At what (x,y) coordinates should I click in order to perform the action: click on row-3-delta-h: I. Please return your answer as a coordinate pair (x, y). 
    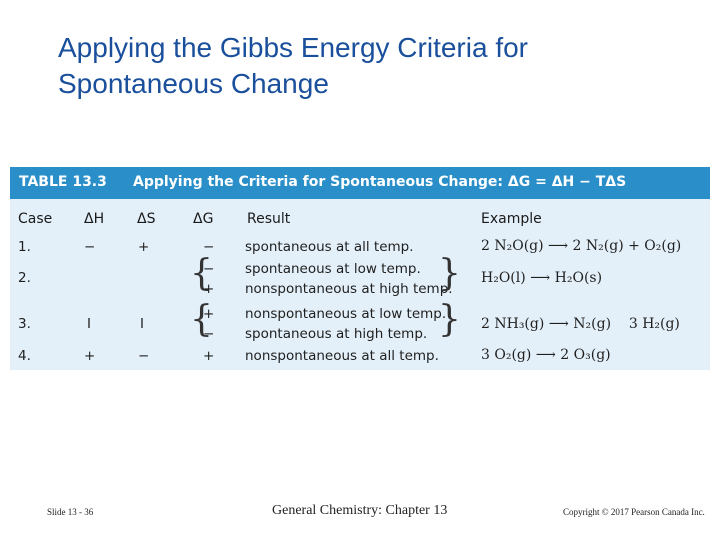
    Looking at the image, I should click on (89, 324).